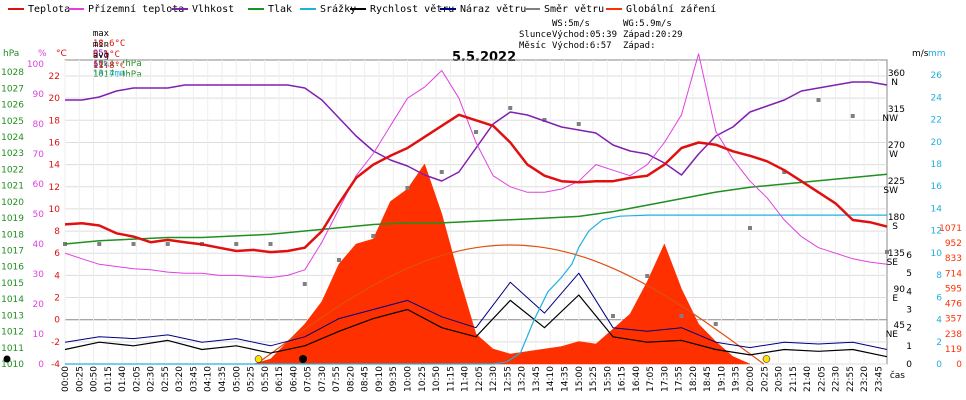 This screenshot has width=966, height=400. What do you see at coordinates (766, 359) in the screenshot?
I see `sunset-marker` at bounding box center [766, 359].